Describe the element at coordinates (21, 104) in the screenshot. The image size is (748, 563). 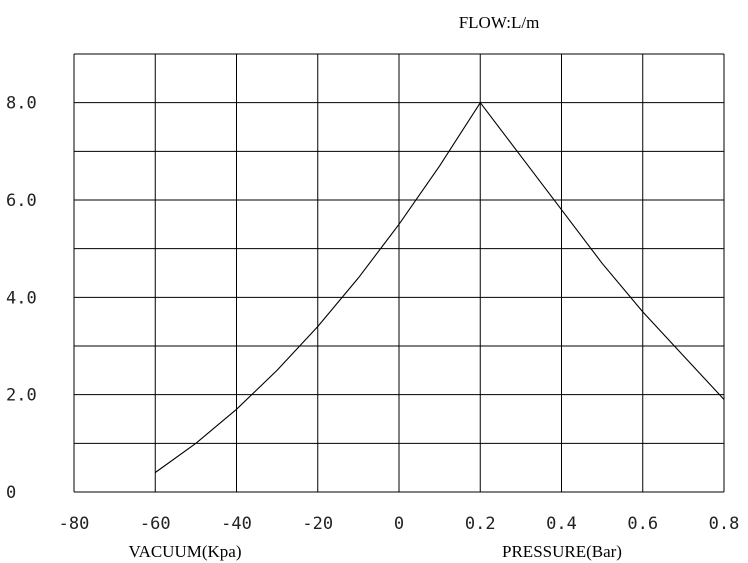
I see `y-tick-label: 8.0` at that location.